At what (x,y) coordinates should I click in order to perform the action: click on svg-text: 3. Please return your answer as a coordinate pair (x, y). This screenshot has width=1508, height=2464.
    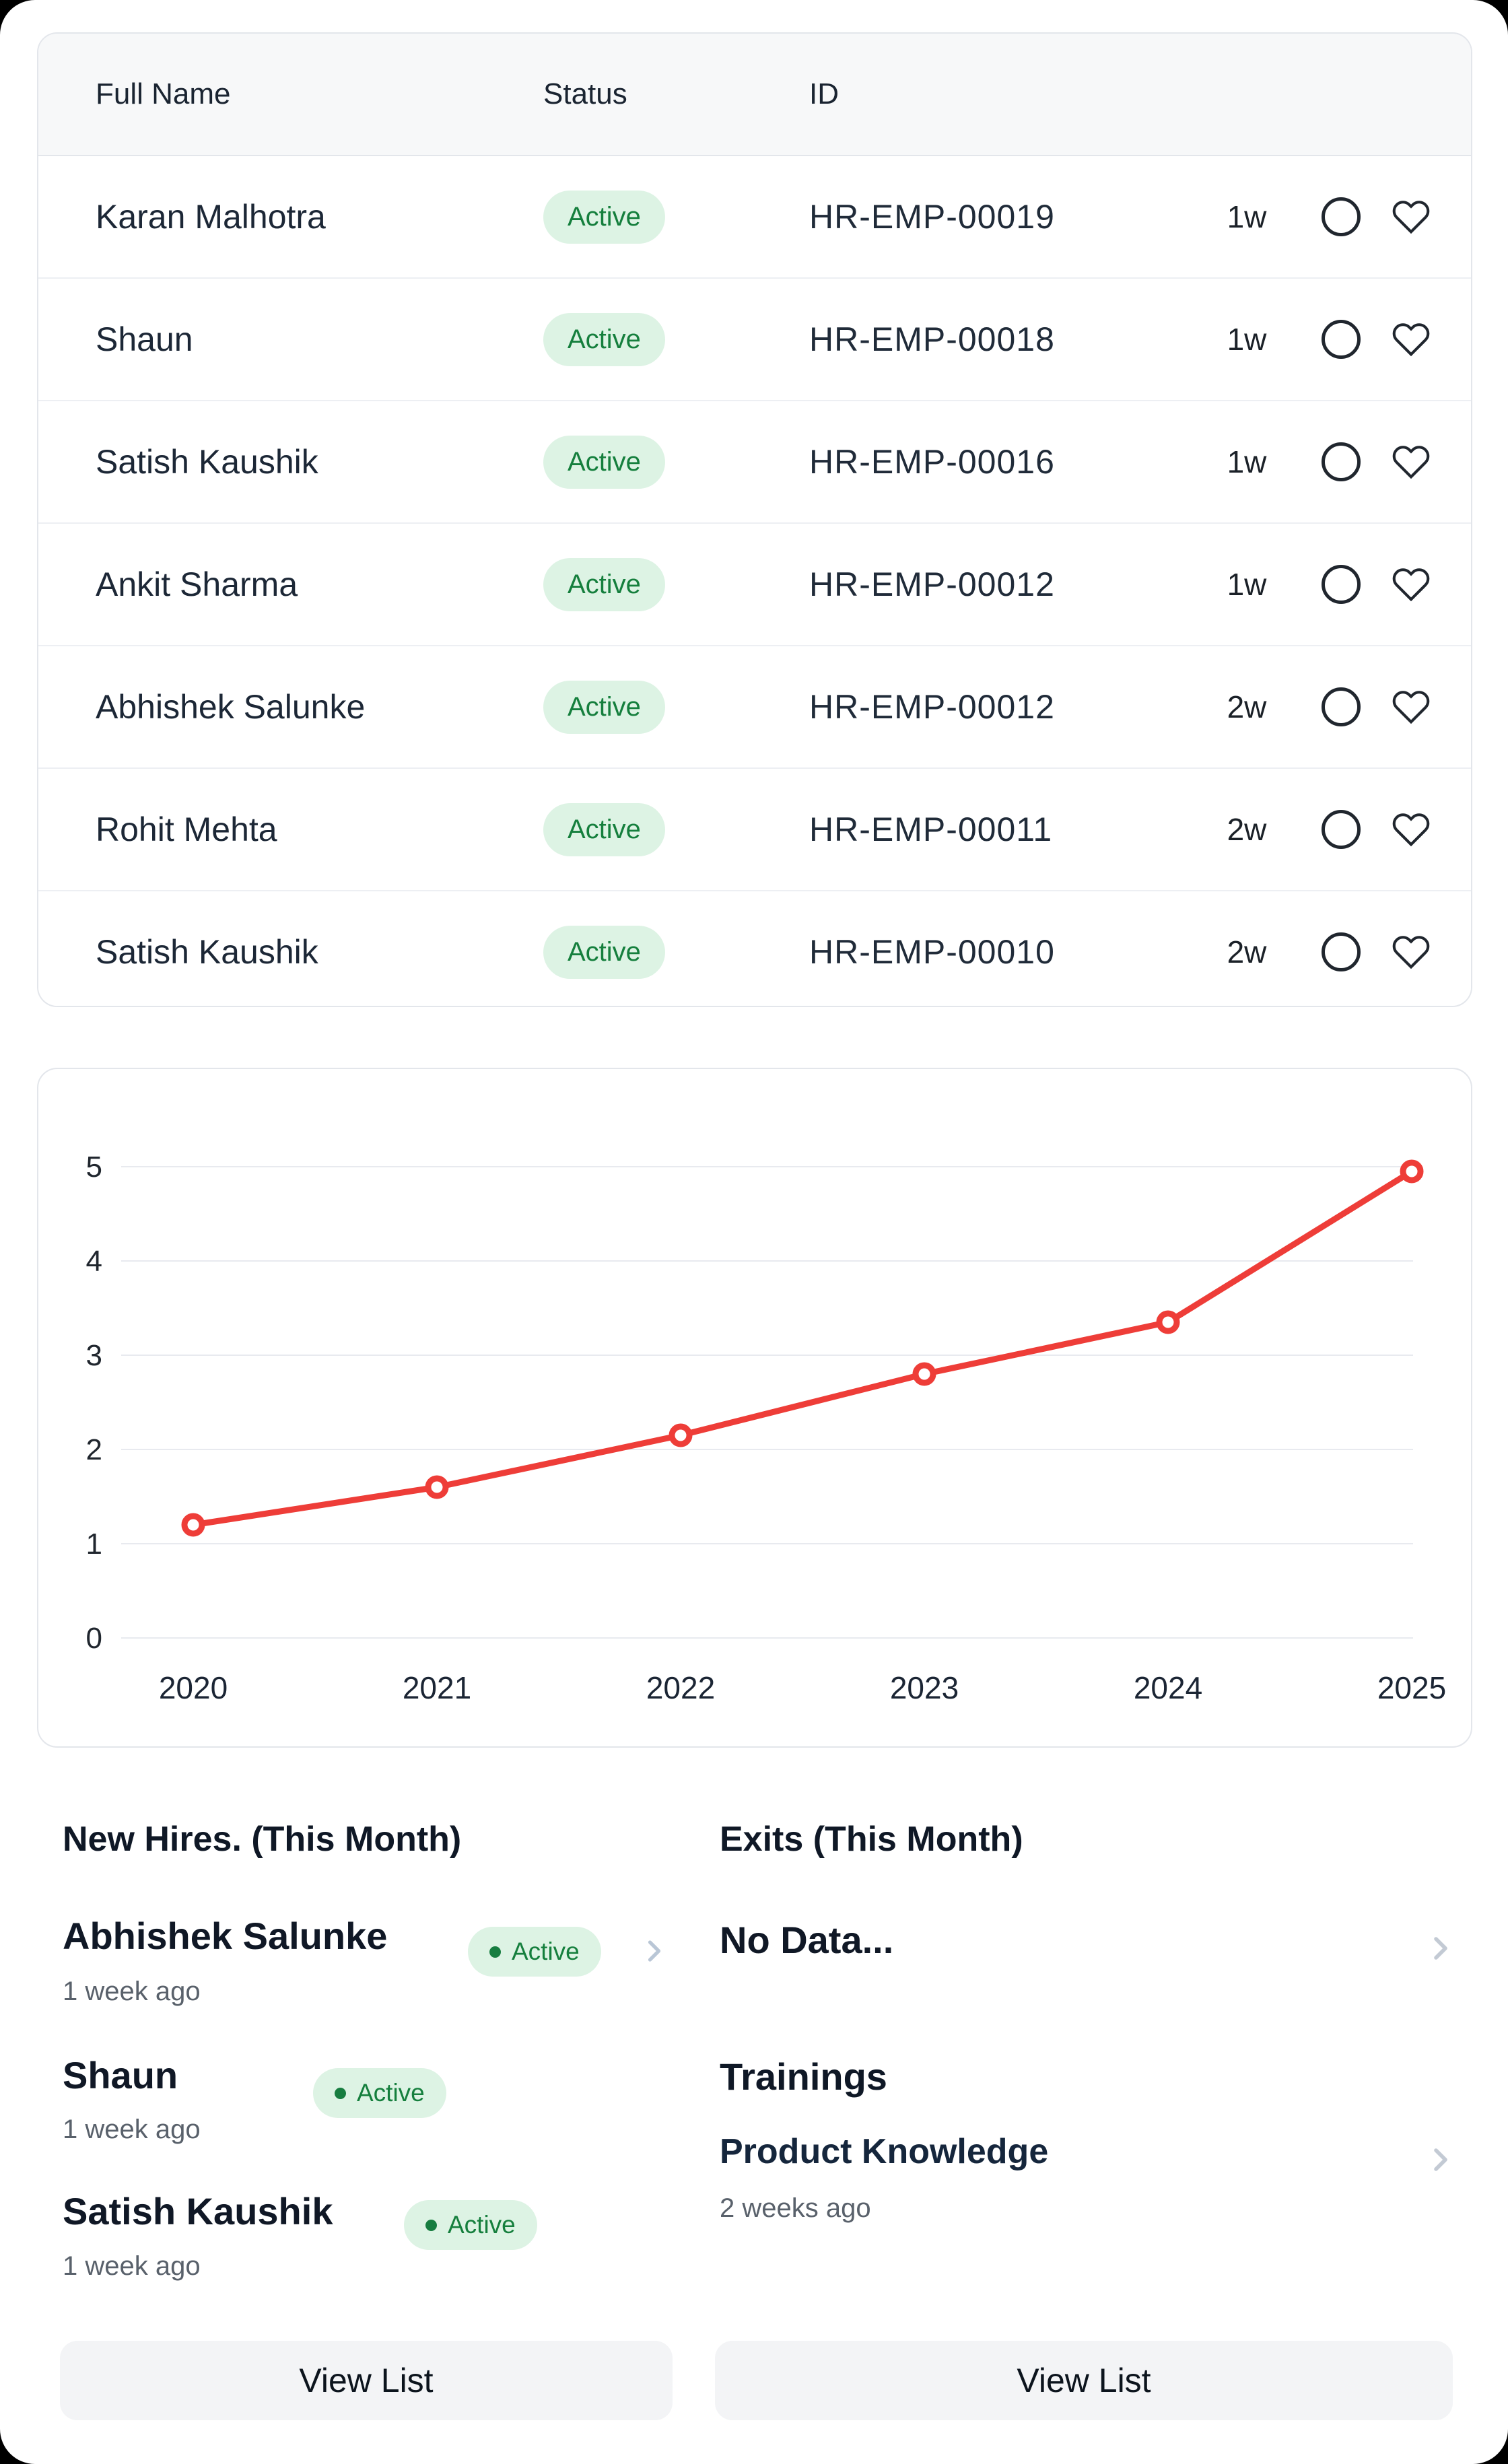
    Looking at the image, I should click on (94, 1355).